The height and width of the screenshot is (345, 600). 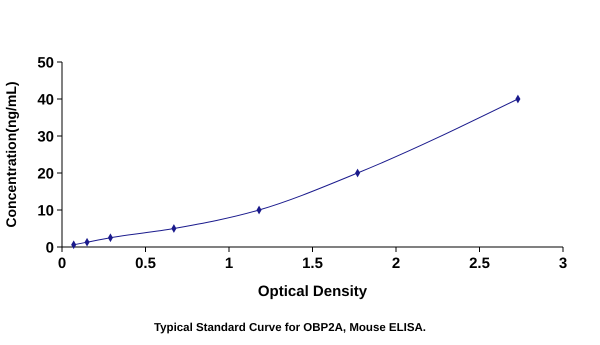 I want to click on x-tick-label: 1.5, so click(x=312, y=263).